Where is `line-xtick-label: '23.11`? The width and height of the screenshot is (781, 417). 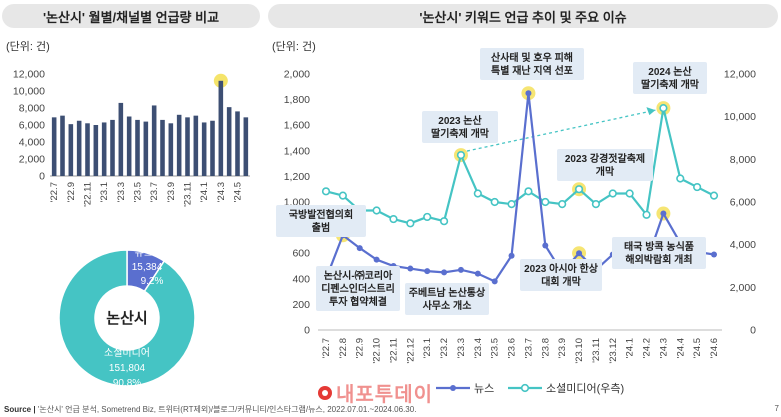
line-xtick-label: '23.11 is located at coordinates (596, 350).